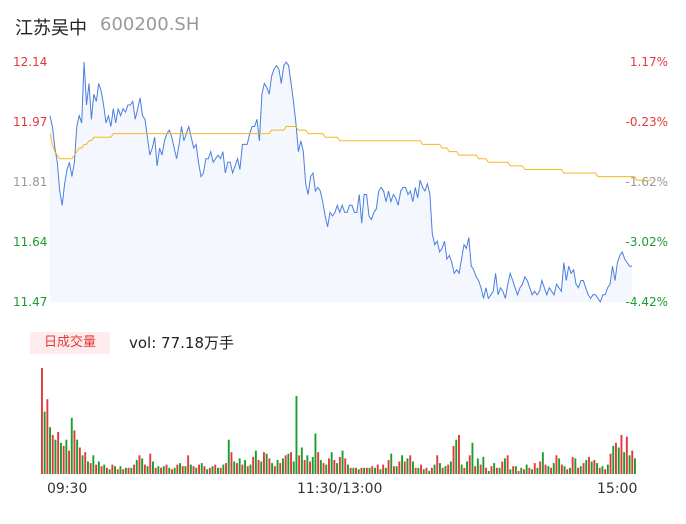 This screenshot has width=686, height=524. I want to click on average-line, so click(350, 153).